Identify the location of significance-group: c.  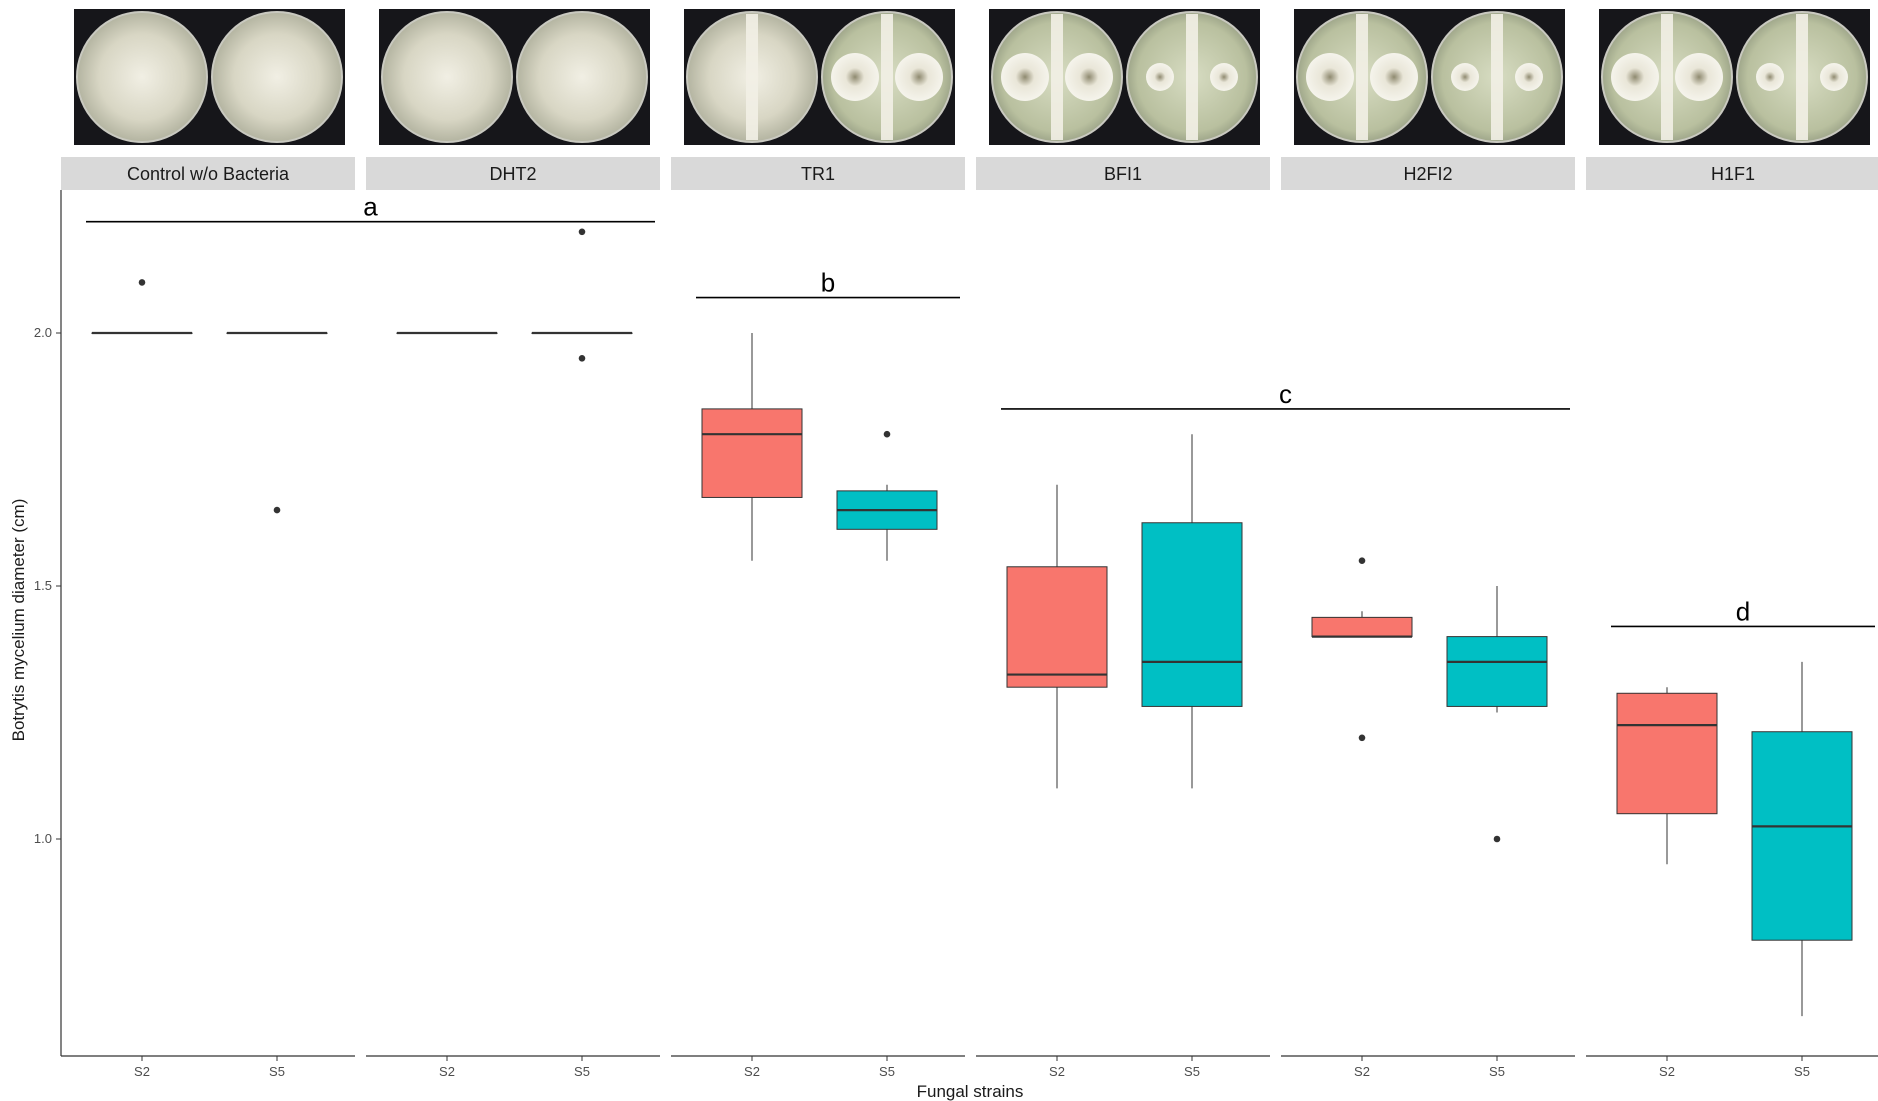
(1285, 394).